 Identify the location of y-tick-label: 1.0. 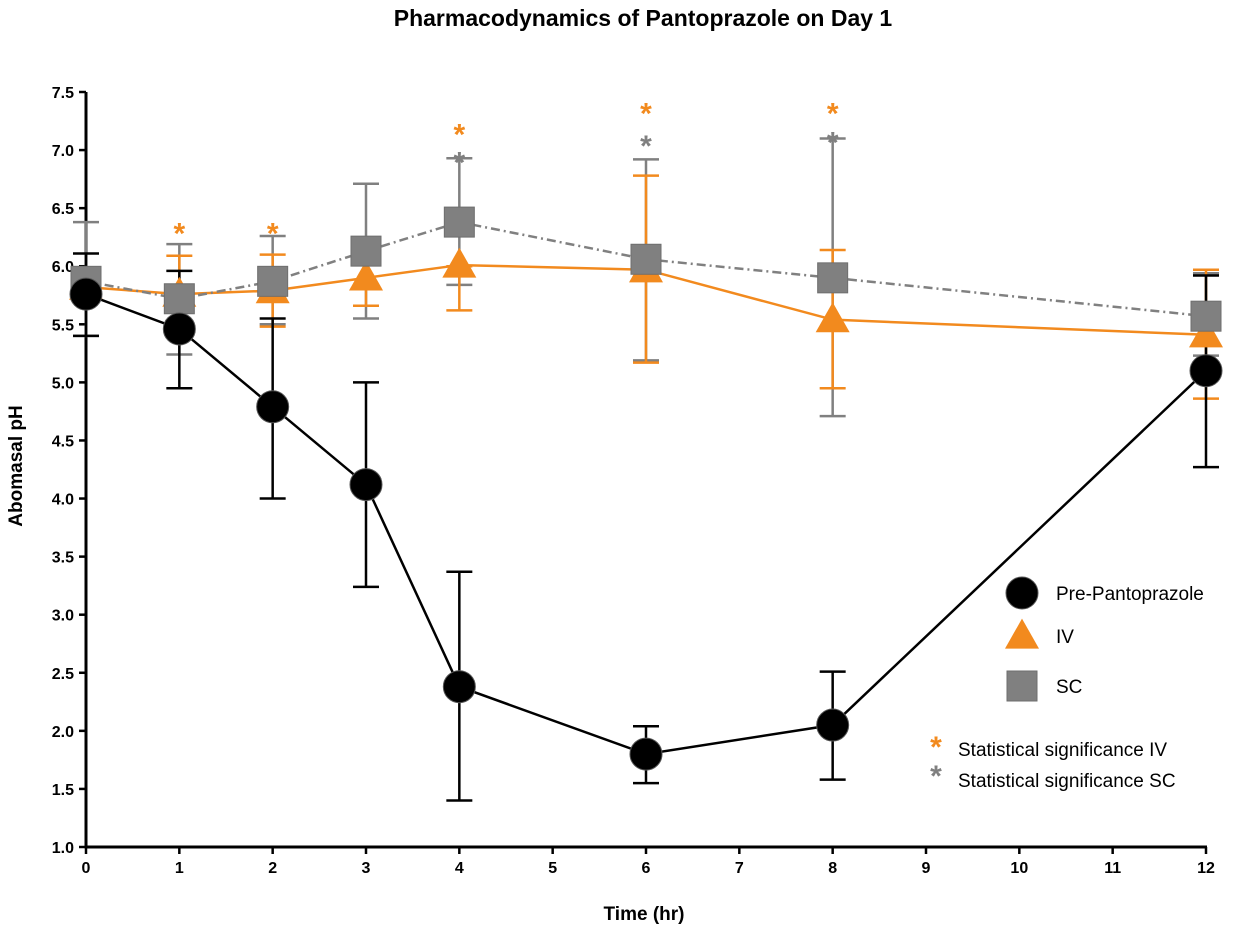
(63, 848).